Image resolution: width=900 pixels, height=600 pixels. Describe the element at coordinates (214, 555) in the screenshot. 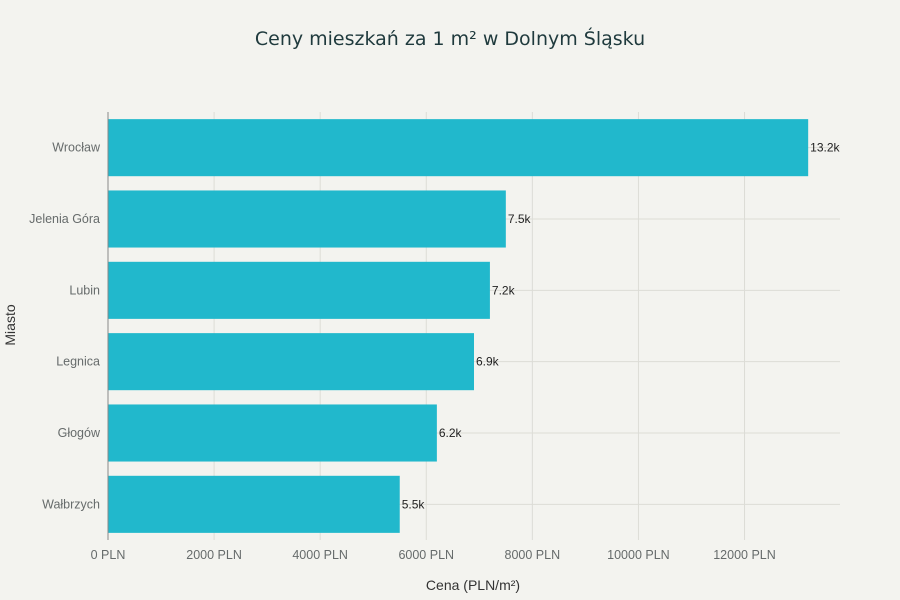

I see `x-tick-label: 2000 PLN` at that location.